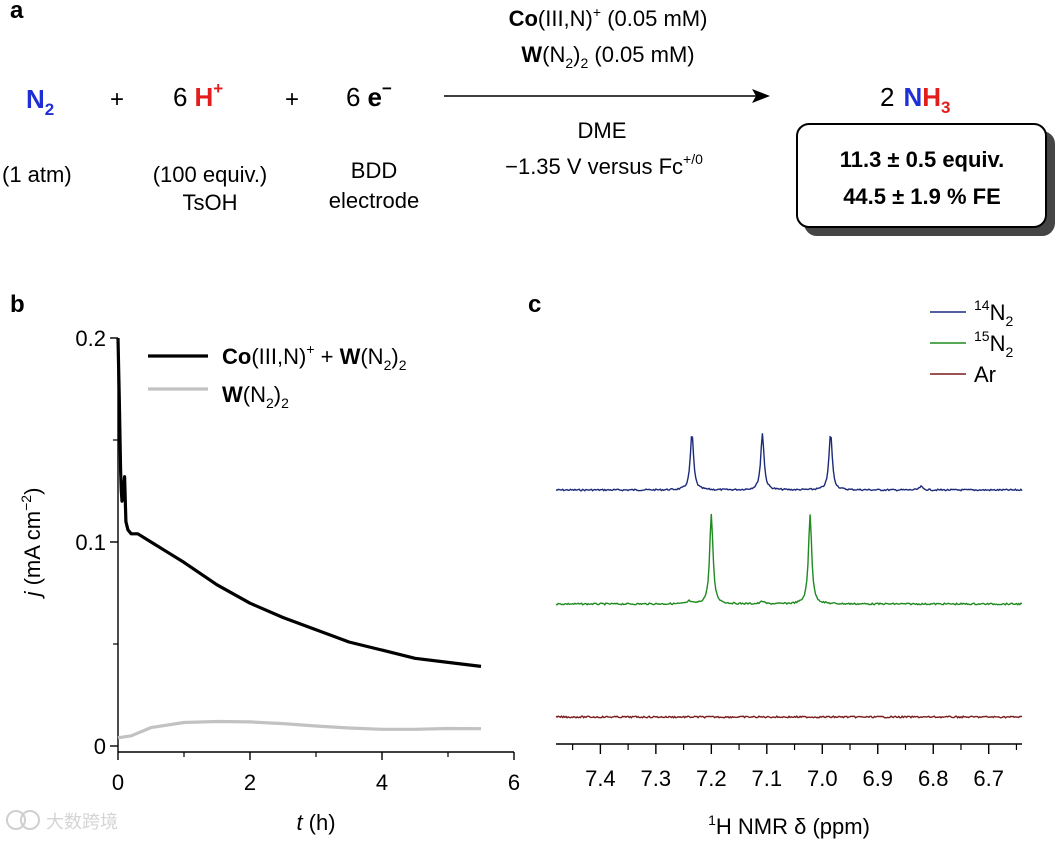 This screenshot has width=1058, height=843. Describe the element at coordinates (877, 778) in the screenshot. I see `x-tick-label: 6.9` at that location.